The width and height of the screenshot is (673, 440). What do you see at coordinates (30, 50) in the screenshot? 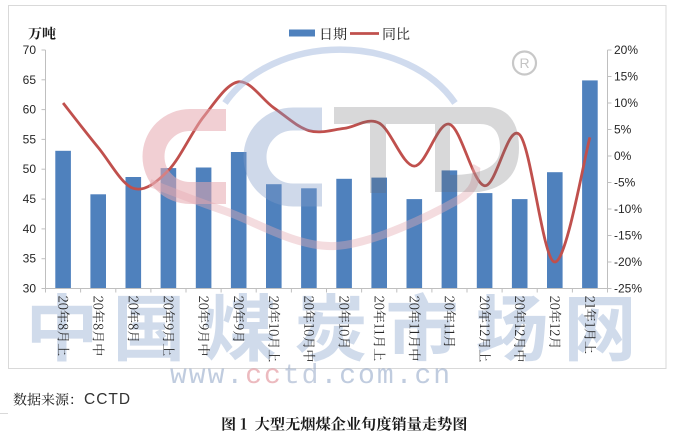
I see `svg-text: 70` at bounding box center [30, 50].